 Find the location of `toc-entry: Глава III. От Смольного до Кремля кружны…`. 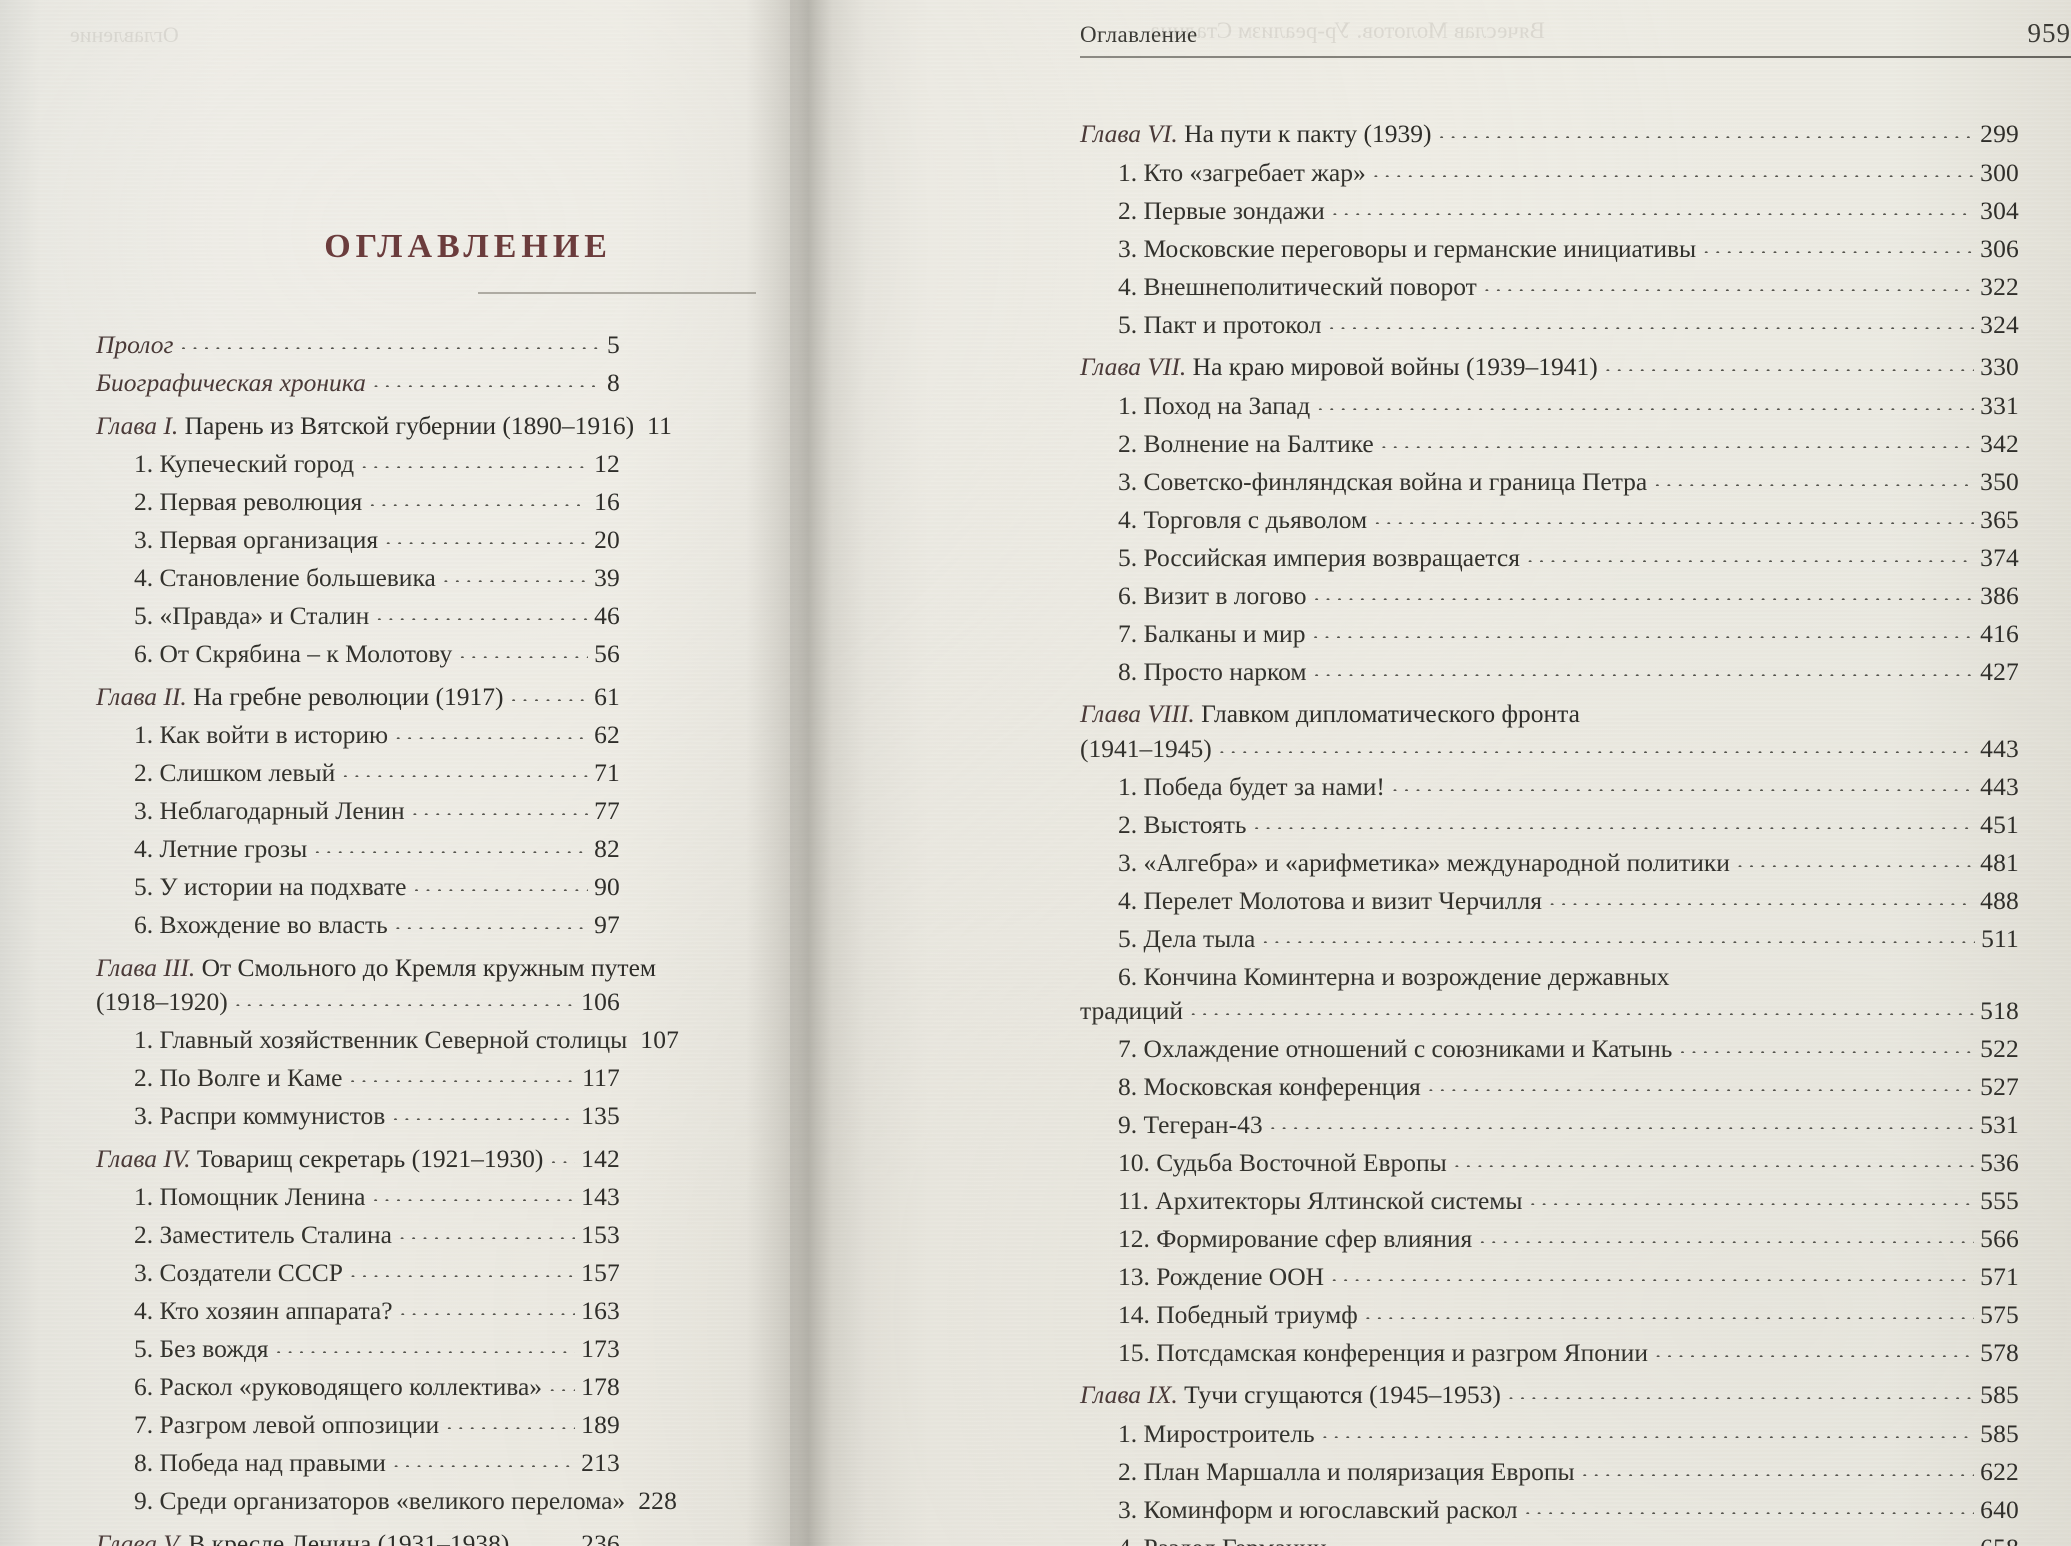

toc-entry: Глава III. От Смольного до Кремля кружны… is located at coordinates (376, 967).